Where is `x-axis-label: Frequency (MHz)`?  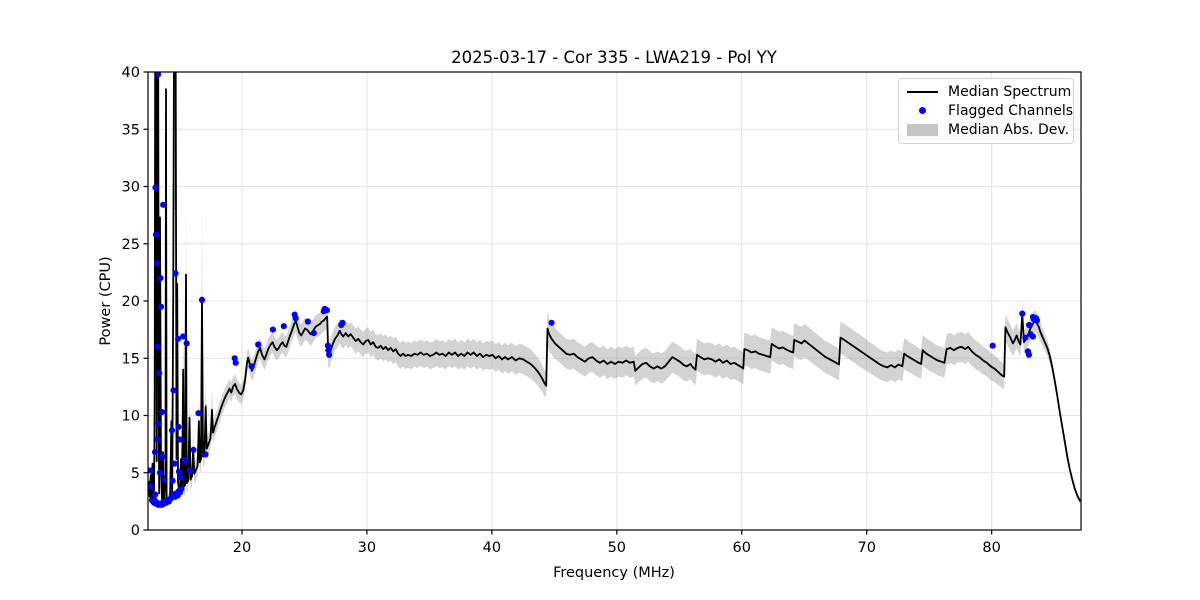
x-axis-label: Frequency (MHz) is located at coordinates (614, 573).